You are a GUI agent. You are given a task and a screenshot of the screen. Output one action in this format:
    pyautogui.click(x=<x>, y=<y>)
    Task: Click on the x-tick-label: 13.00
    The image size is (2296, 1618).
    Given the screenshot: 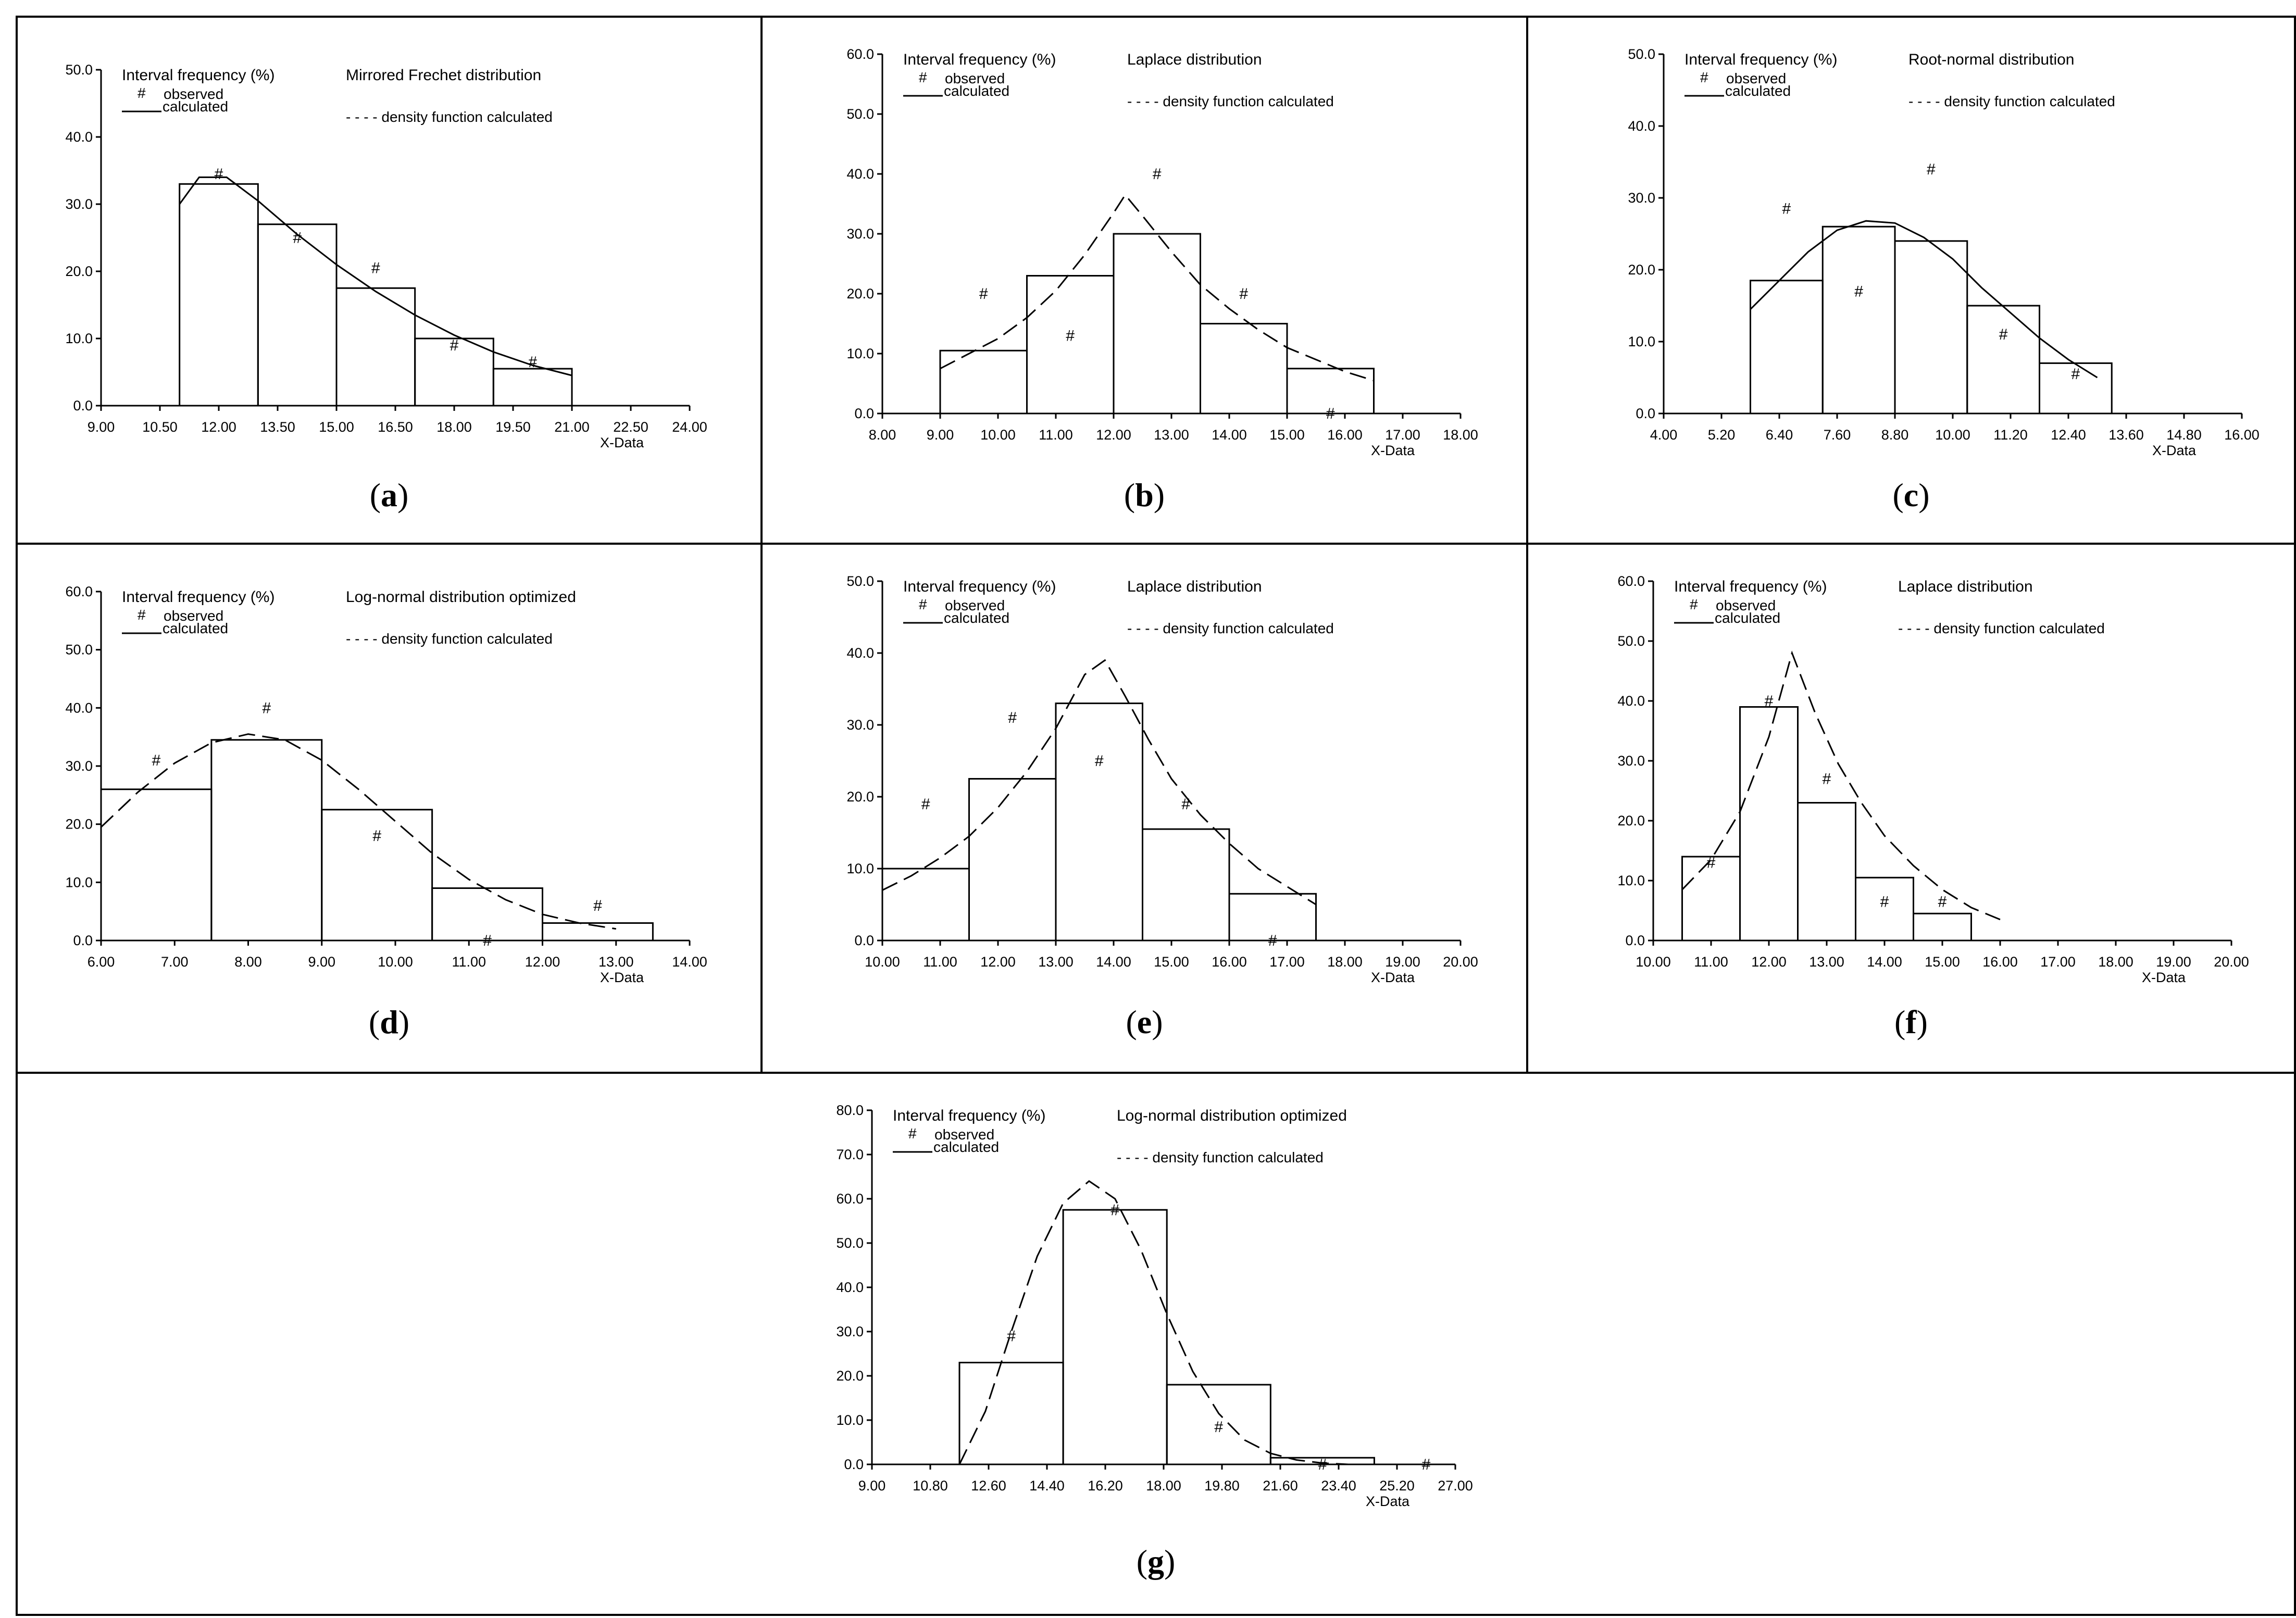 What is the action you would take?
    pyautogui.click(x=616, y=962)
    